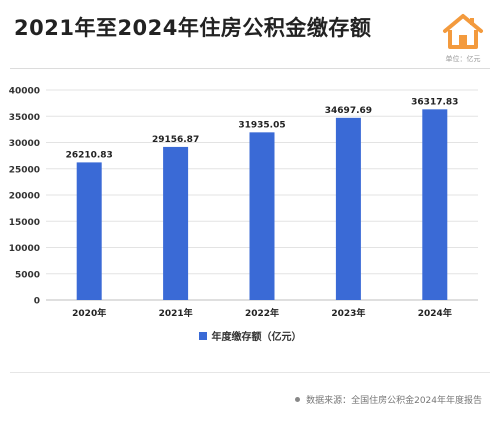  Describe the element at coordinates (348, 111) in the screenshot. I see `data-label: 34697.69` at that location.